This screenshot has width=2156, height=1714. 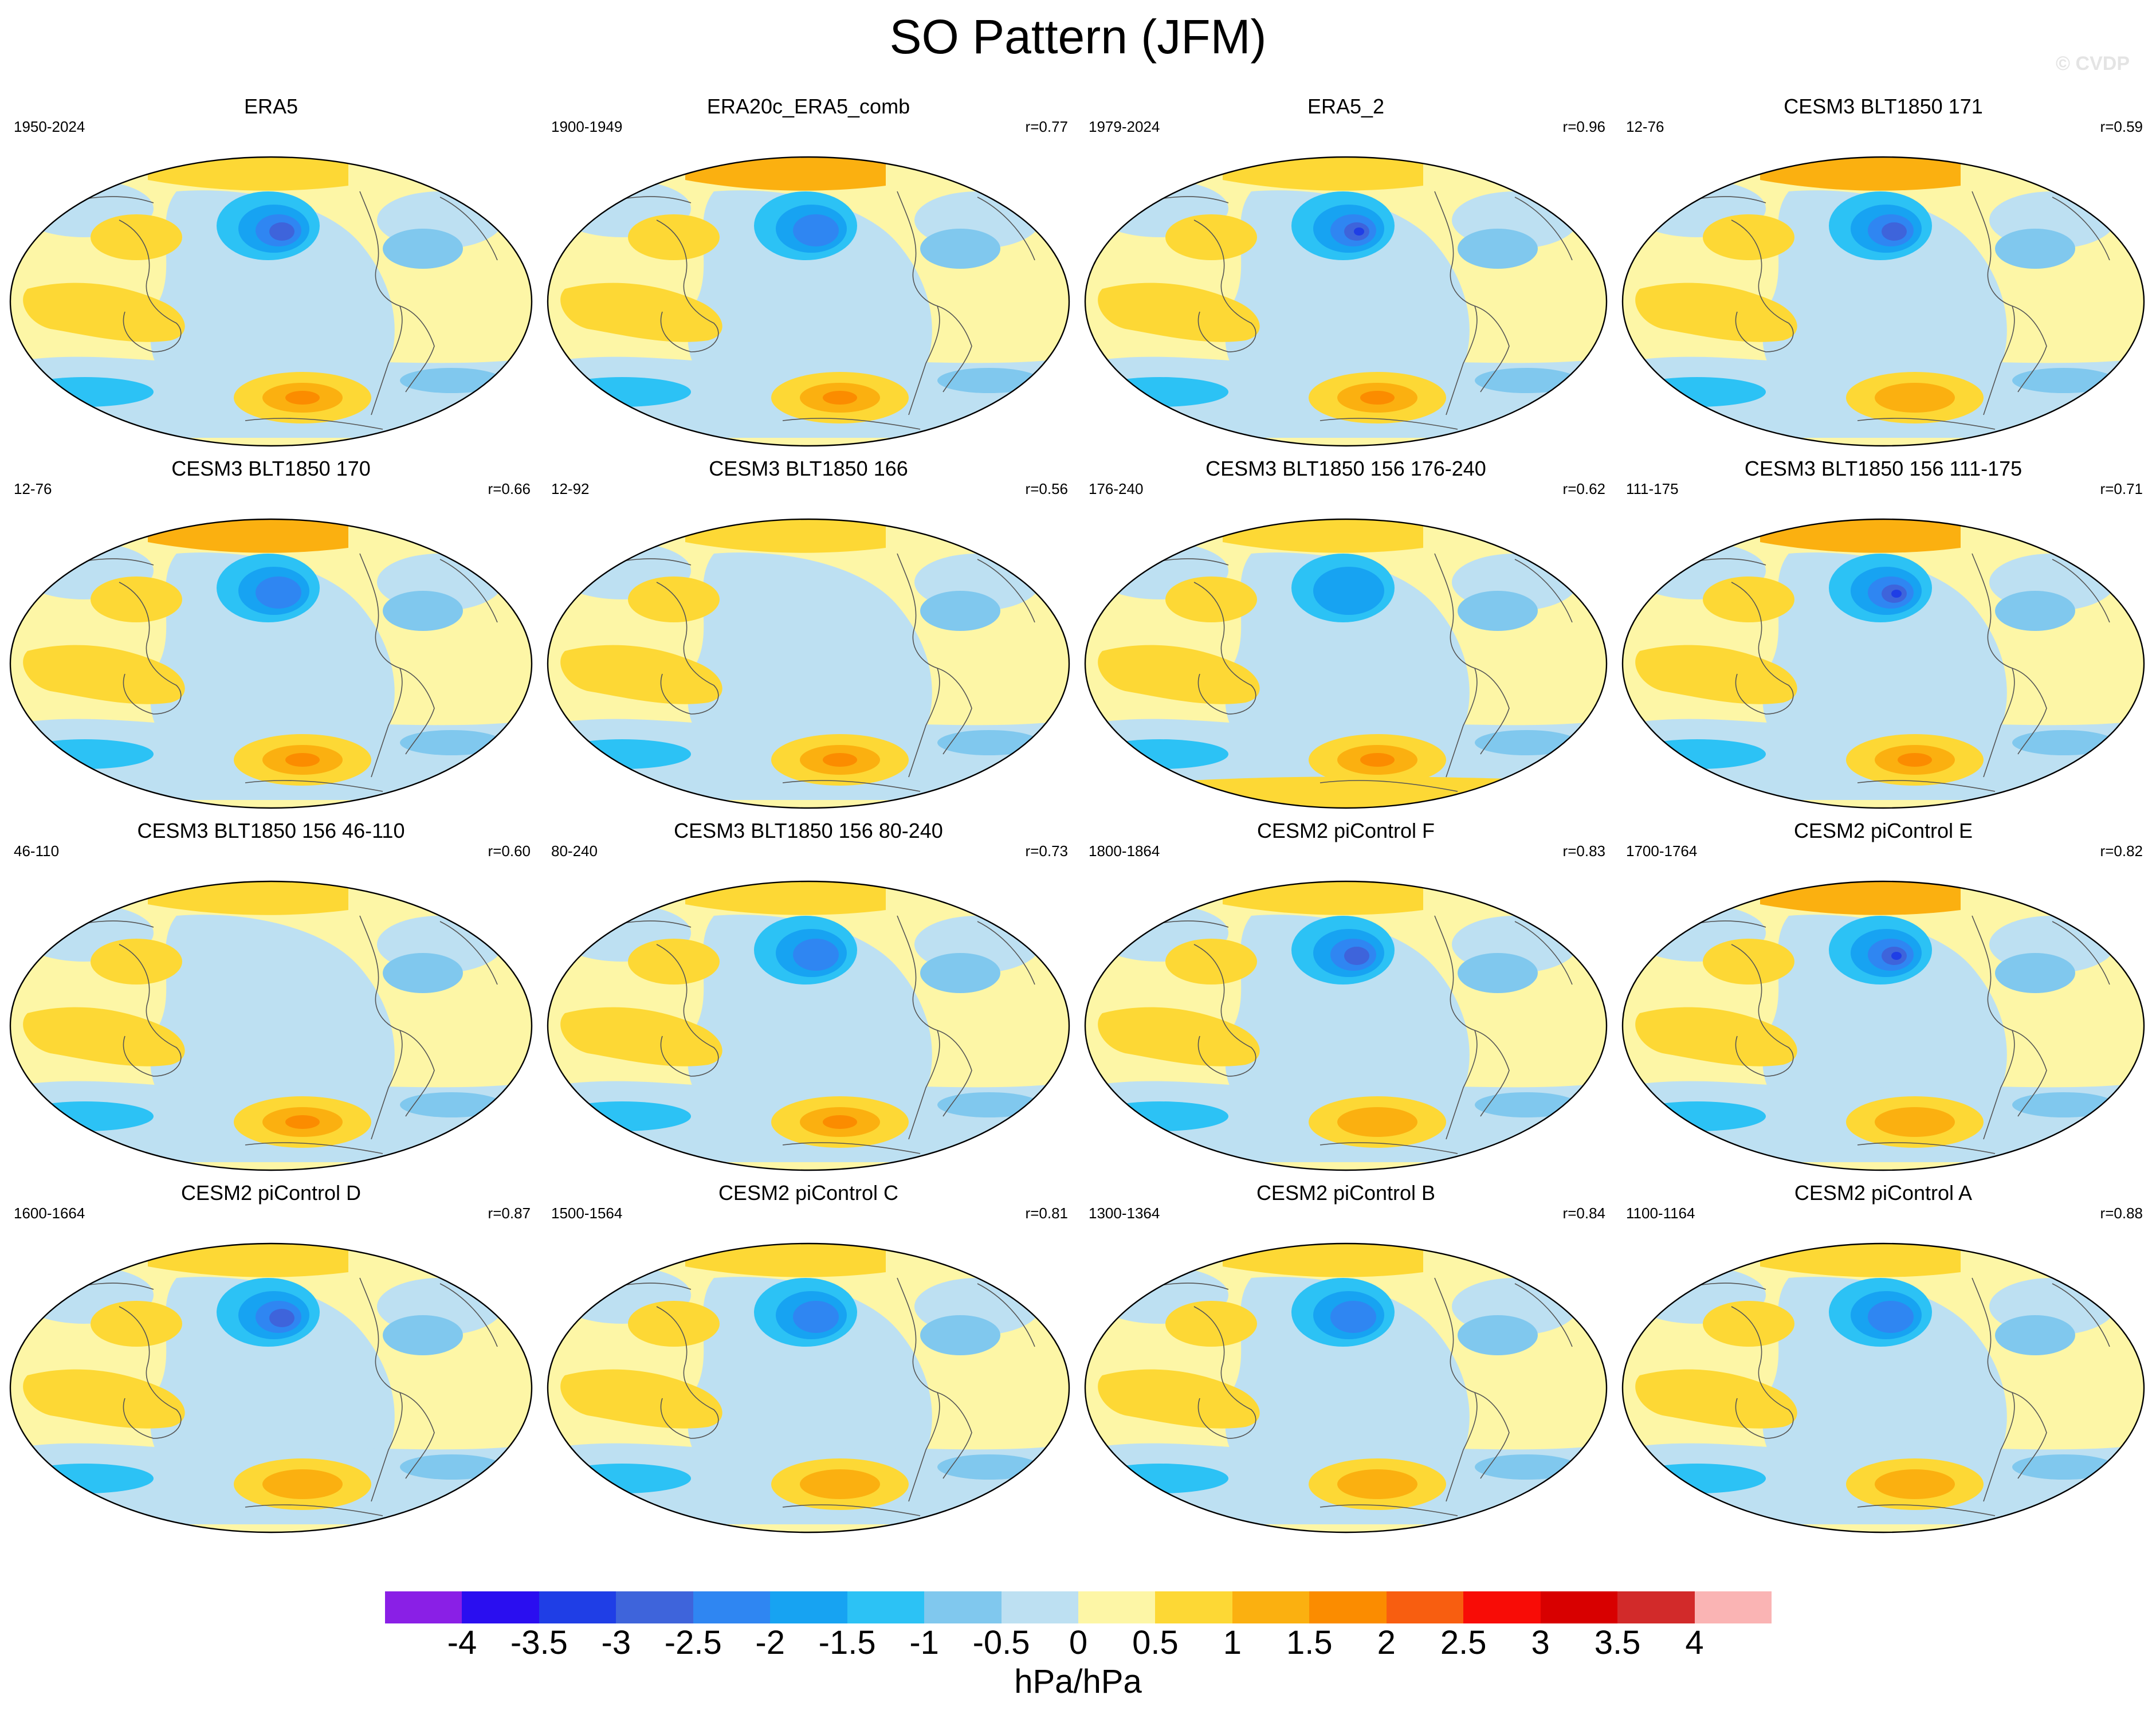 I want to click on panel-title: CESM3 BLT1850 166, so click(x=808, y=468).